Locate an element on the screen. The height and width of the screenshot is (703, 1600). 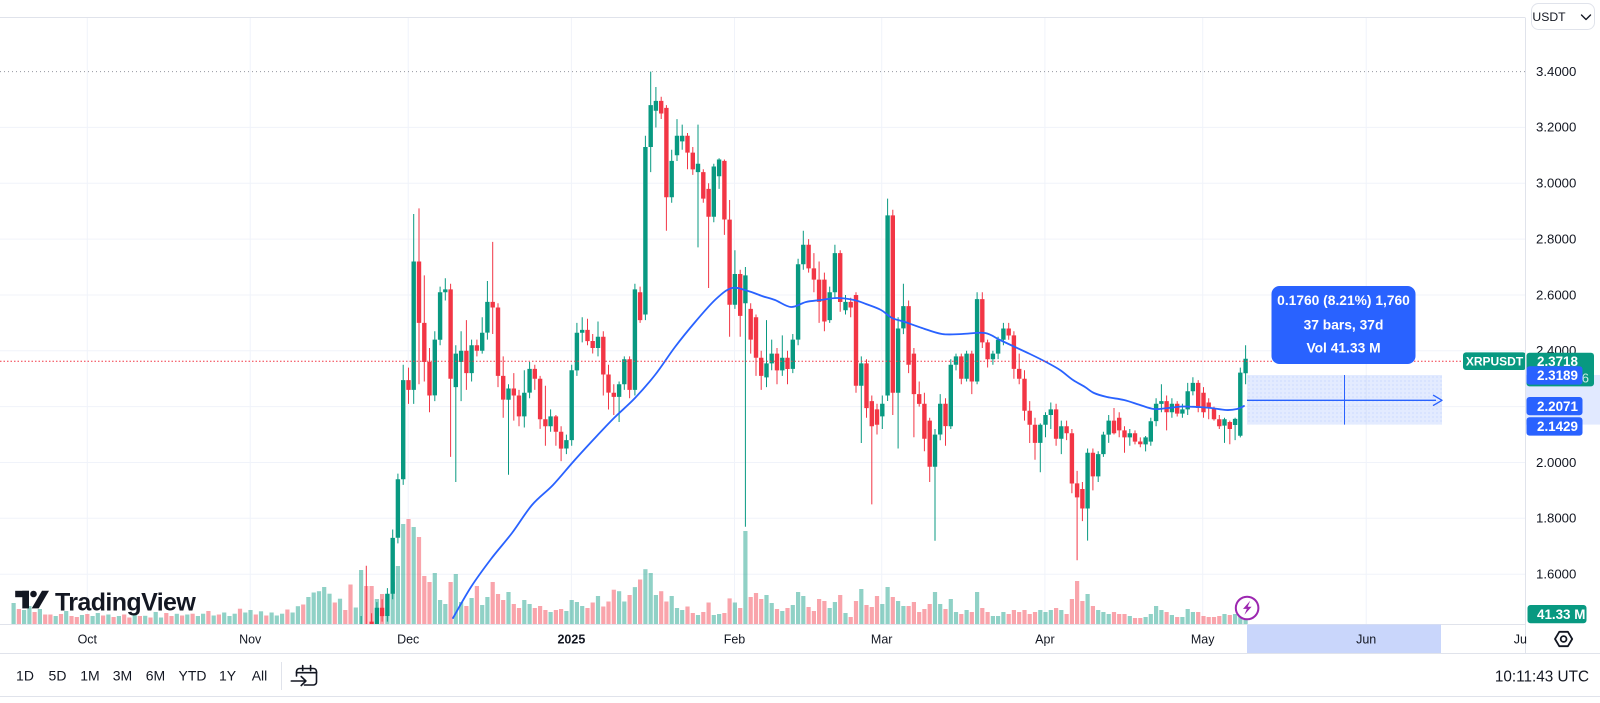
svg-text: 5D is located at coordinates (58, 676).